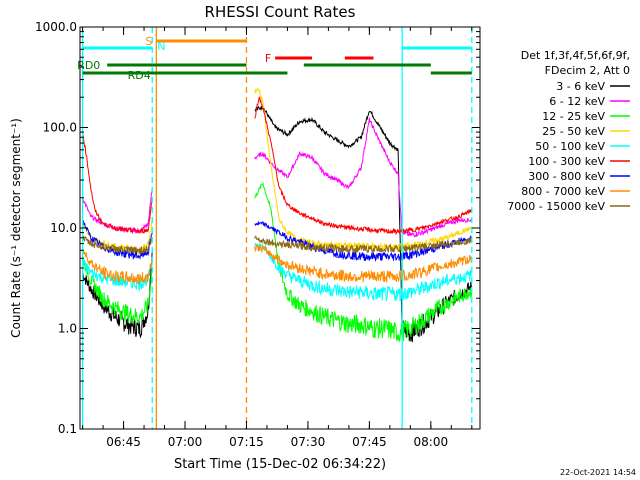 The height and width of the screenshot is (480, 640). What do you see at coordinates (575, 55) in the screenshot?
I see `legend-header-line-1: Det 1f,3f,4f,5f,6f,9f,` at bounding box center [575, 55].